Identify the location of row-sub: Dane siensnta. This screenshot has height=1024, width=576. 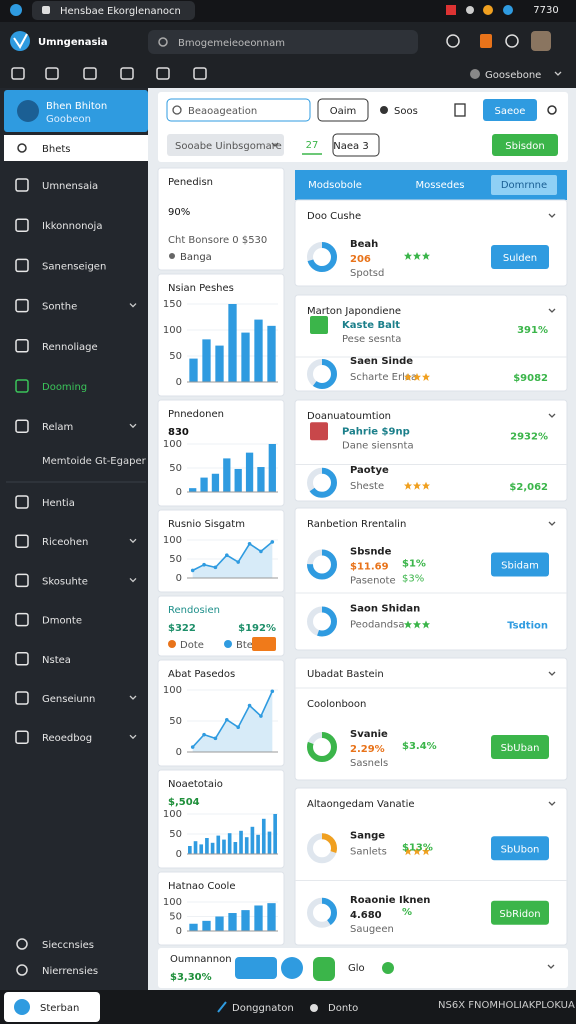
(378, 445).